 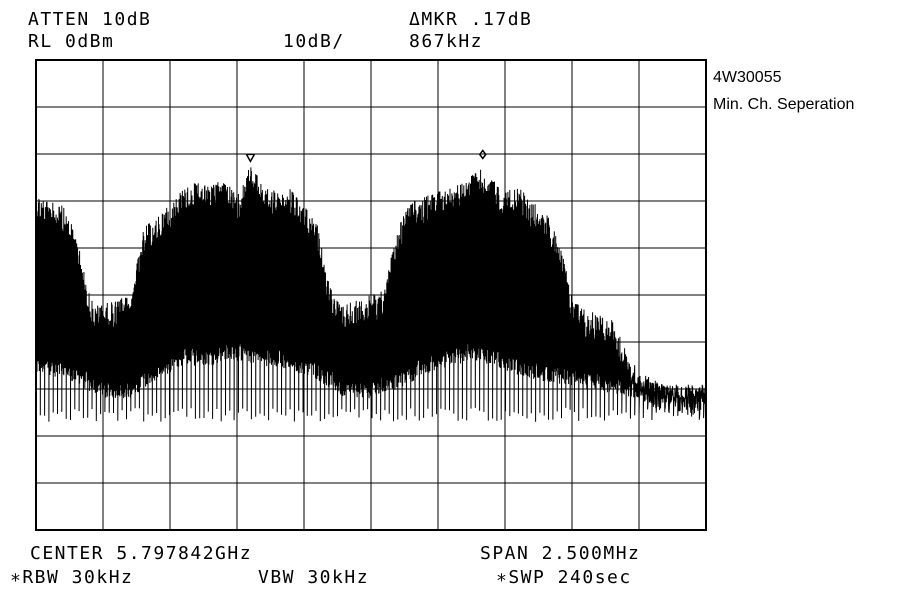 What do you see at coordinates (564, 577) in the screenshot?
I see `sweep-readout: ∗SWP 240sec` at bounding box center [564, 577].